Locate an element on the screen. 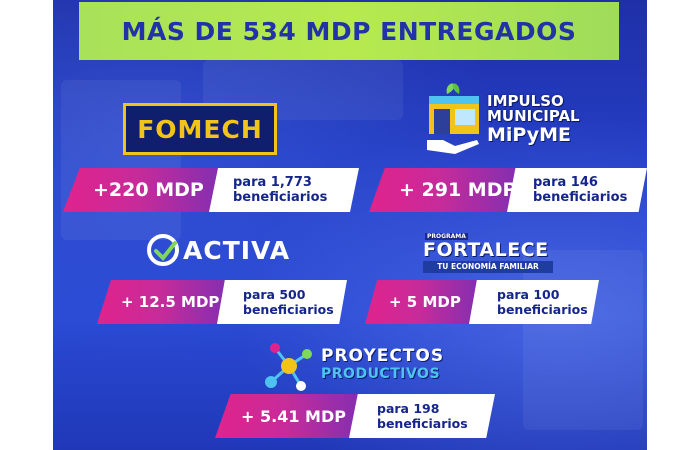  description-line: para 146 is located at coordinates (565, 182).